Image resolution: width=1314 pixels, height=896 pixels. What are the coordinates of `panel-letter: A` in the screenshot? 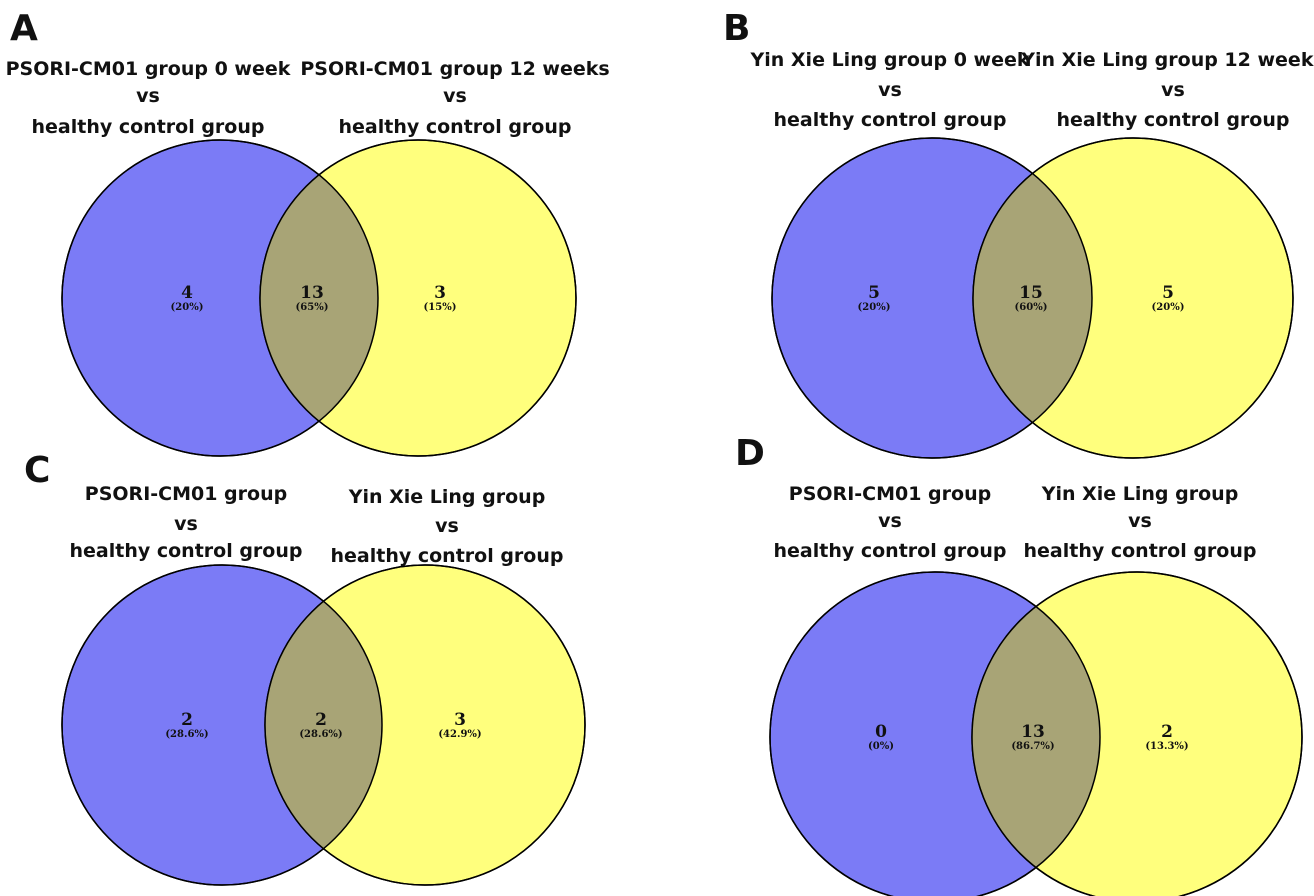 It's located at (24, 28).